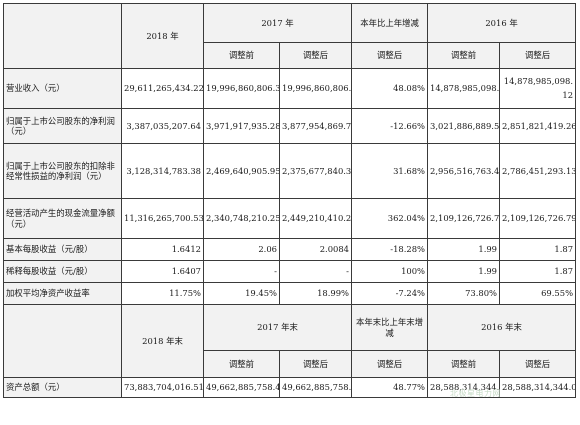  Describe the element at coordinates (315, 271) in the screenshot. I see `cell-2017-after: -` at that location.